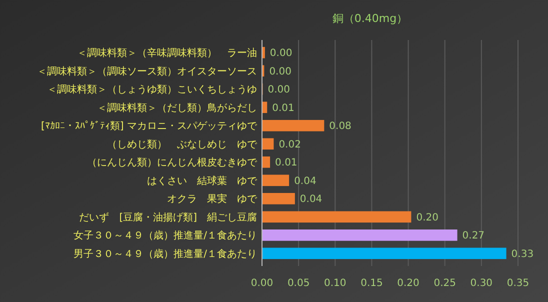  What do you see at coordinates (518, 283) in the screenshot?
I see `x-tick-label: 0.35` at bounding box center [518, 283].